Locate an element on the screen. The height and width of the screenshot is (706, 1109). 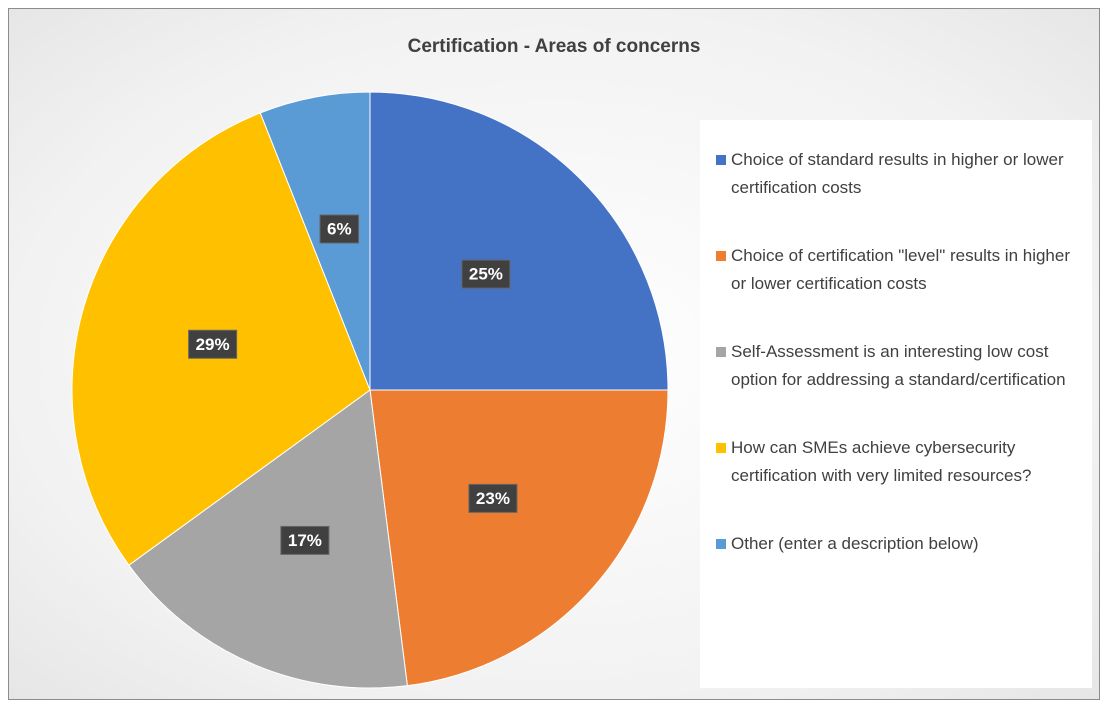
data-label: 23% is located at coordinates (493, 498).